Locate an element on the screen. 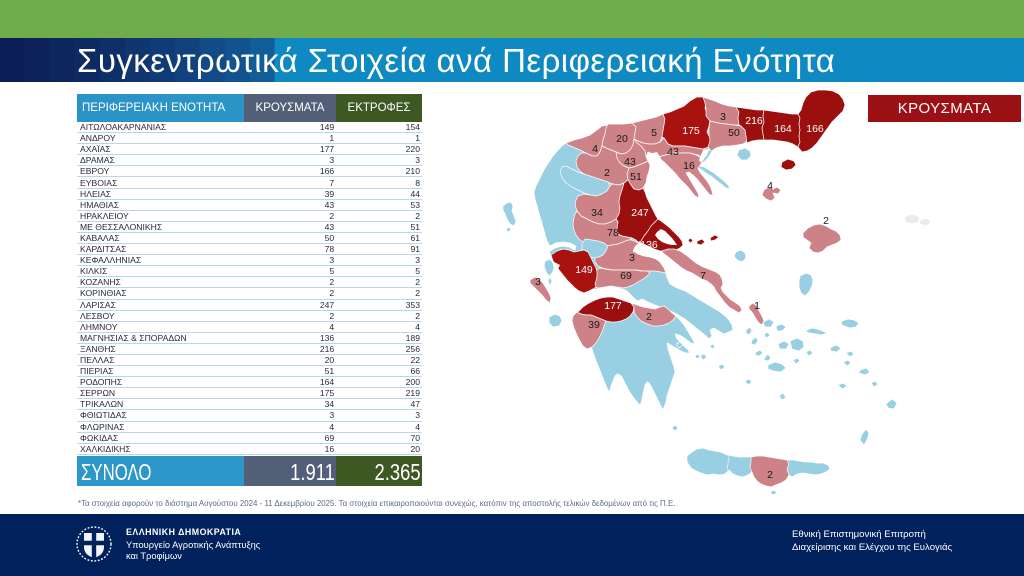 The height and width of the screenshot is (576, 1024). svg-text: 247 is located at coordinates (640, 213).